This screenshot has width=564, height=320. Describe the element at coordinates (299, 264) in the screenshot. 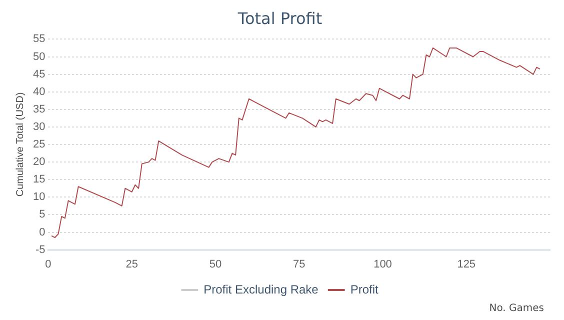

I see `x-tick-label: 75` at that location.